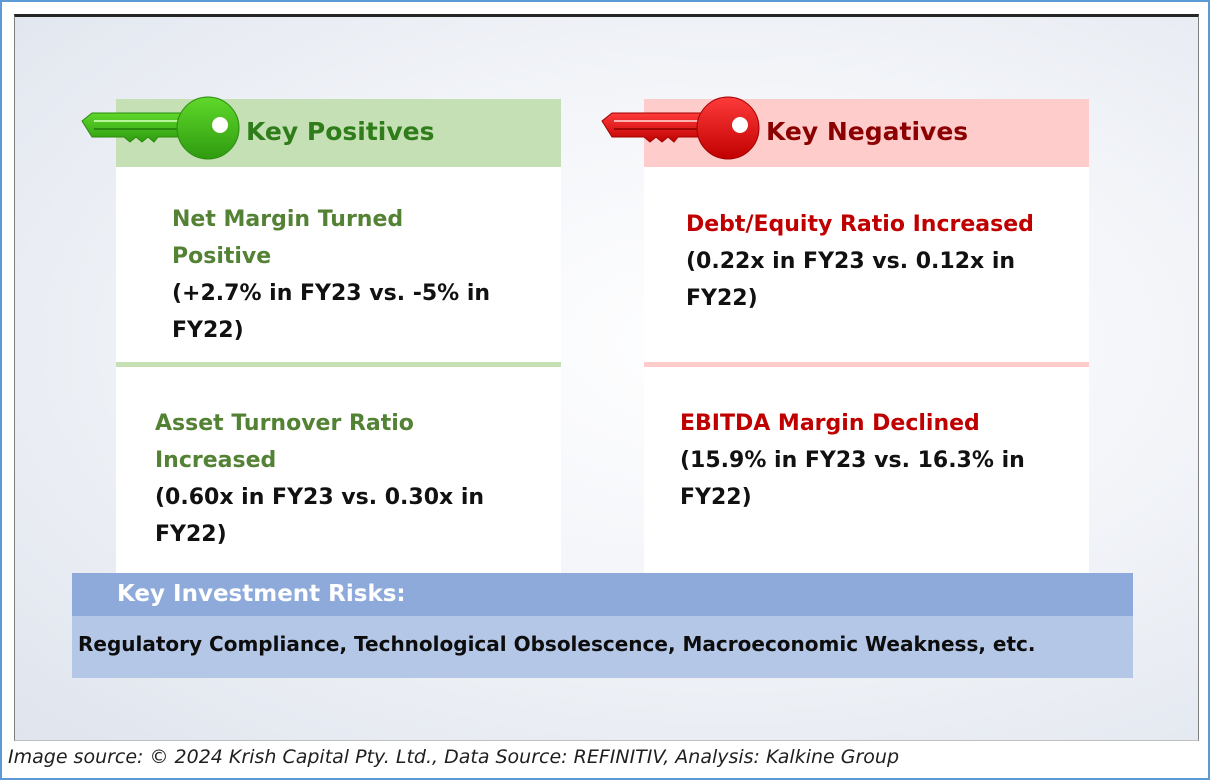  What do you see at coordinates (331, 293) in the screenshot?
I see `positive-item-1-detail-line1: (+2.7% in FY23 vs. -5% in` at bounding box center [331, 293].